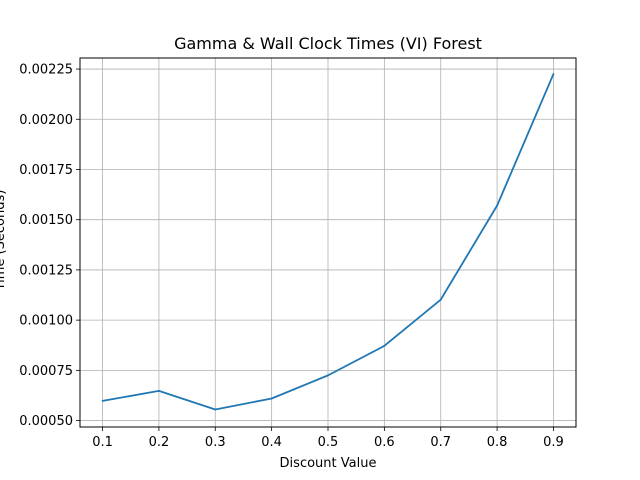 The width and height of the screenshot is (640, 480). I want to click on y-tick-label: 0.00050, so click(46, 421).